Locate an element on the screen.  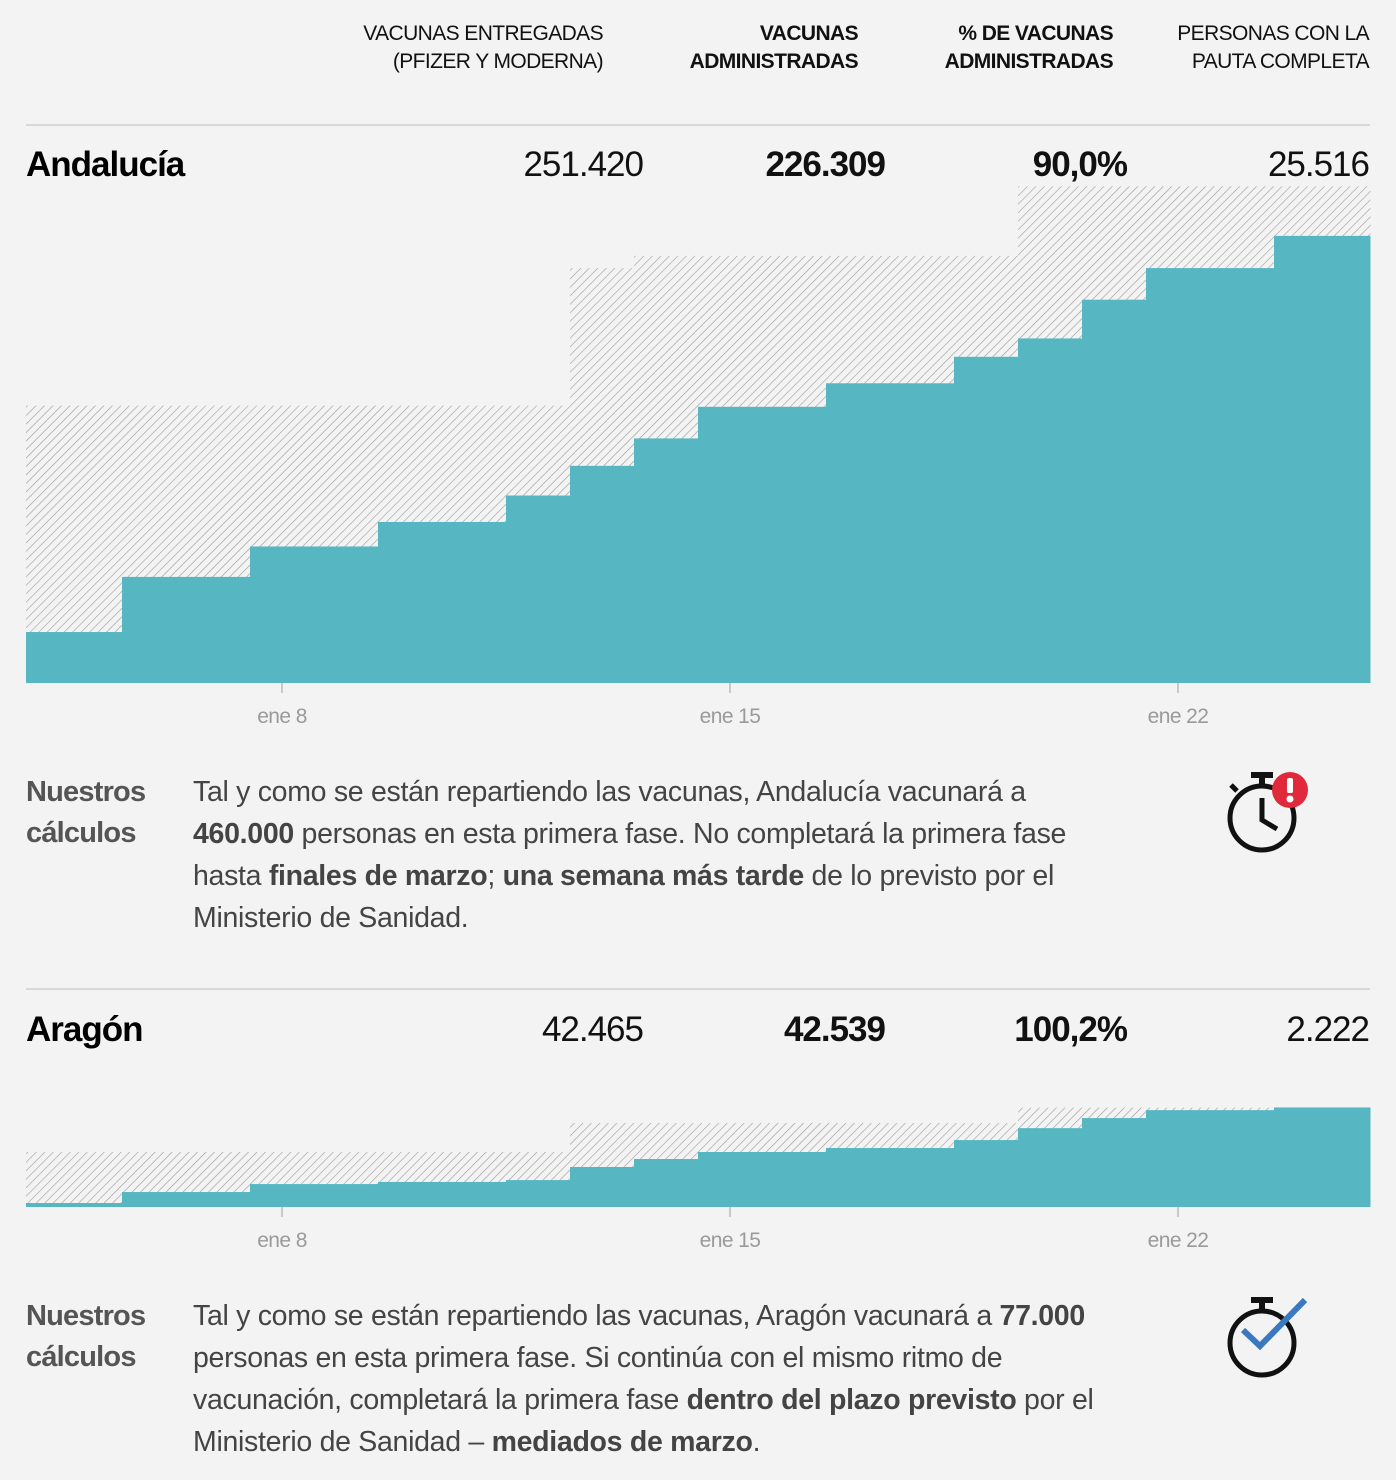
figure: 90,0% is located at coordinates (1080, 164).